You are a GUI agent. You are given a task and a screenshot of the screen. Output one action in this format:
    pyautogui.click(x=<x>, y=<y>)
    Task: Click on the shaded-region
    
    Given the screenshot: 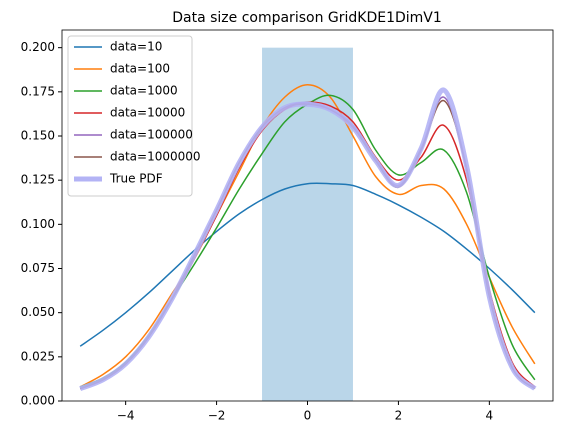 What is the action you would take?
    pyautogui.click(x=307, y=224)
    